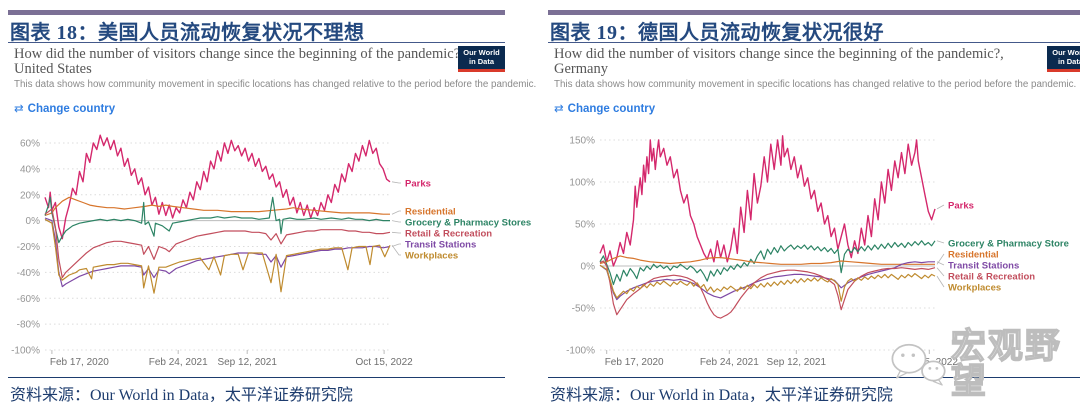 The width and height of the screenshot is (1080, 409). What do you see at coordinates (583, 309) in the screenshot?
I see `svg-text: -50%` at bounding box center [583, 309].